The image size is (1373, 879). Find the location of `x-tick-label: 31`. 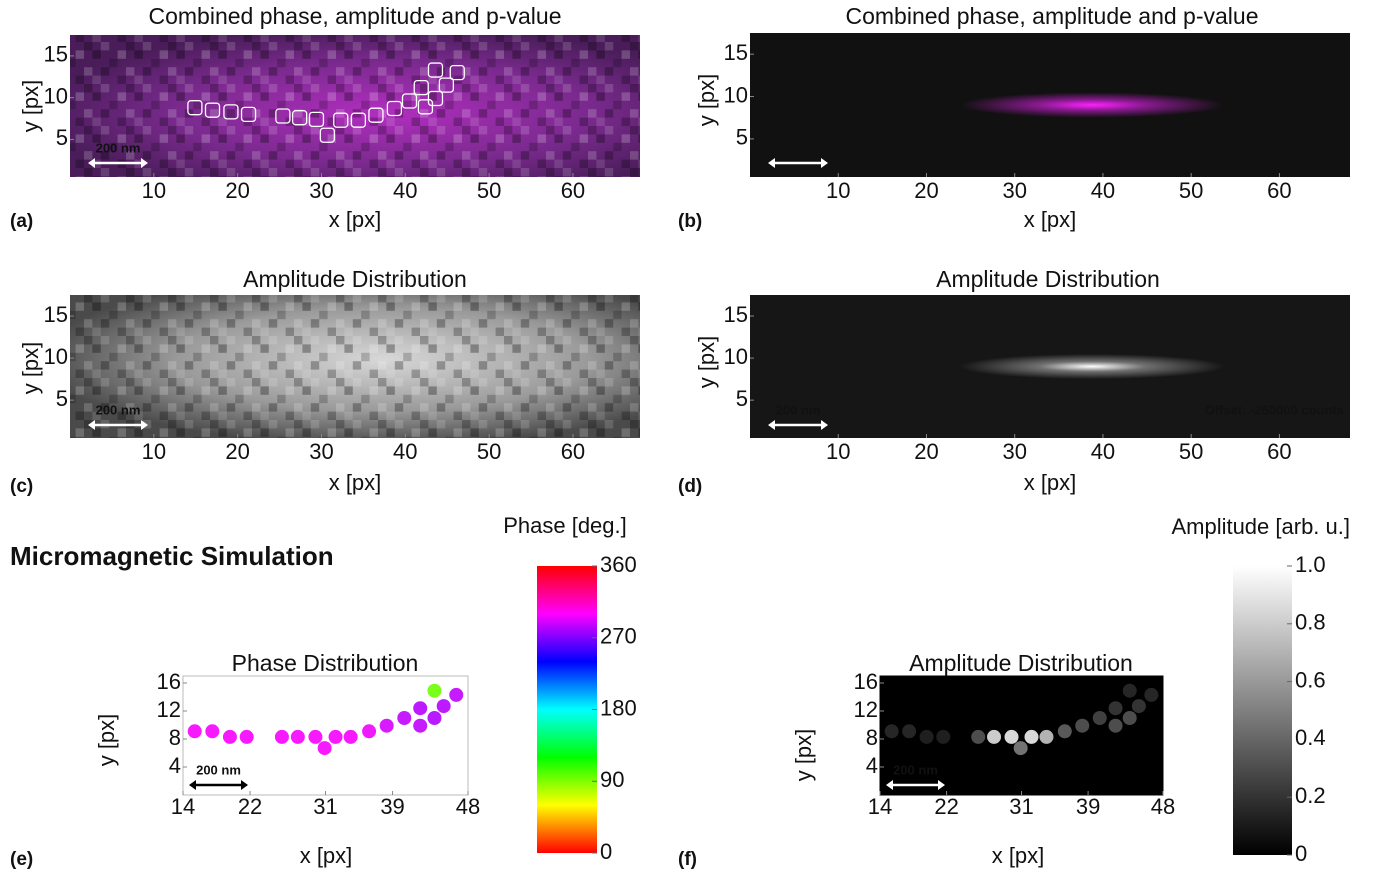

x-tick-label: 31 is located at coordinates (1021, 806).